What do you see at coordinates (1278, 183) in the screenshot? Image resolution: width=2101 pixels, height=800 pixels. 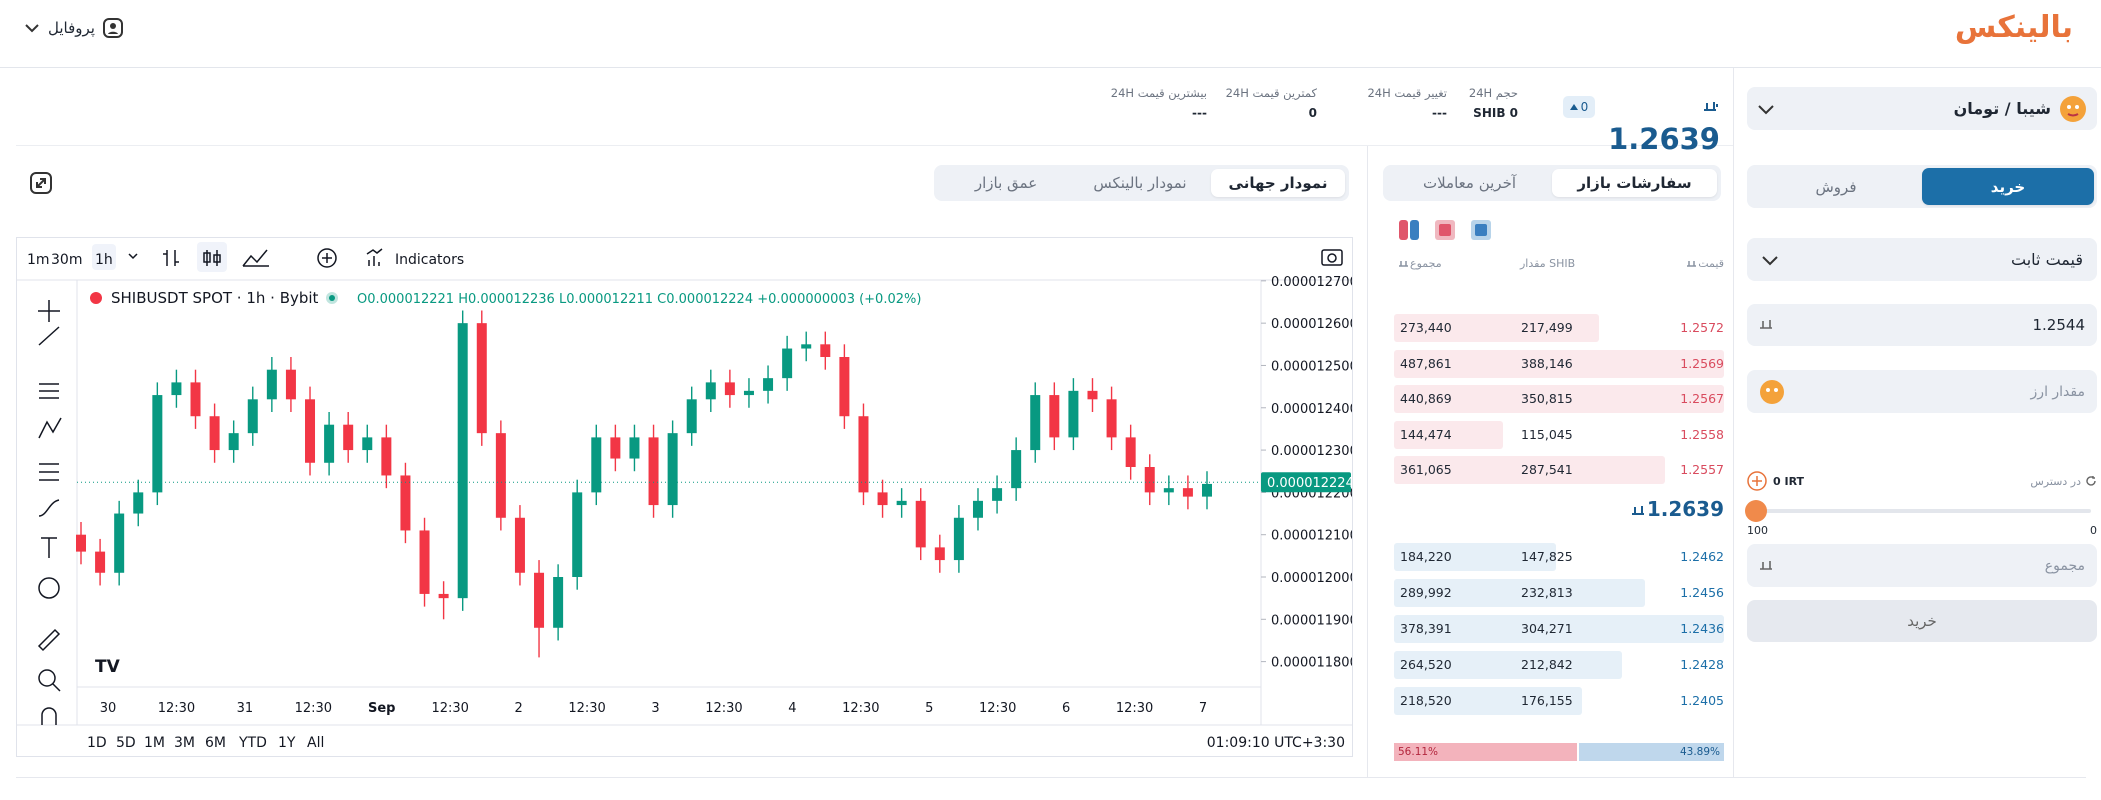 I see `tab: نمودار جهانی` at bounding box center [1278, 183].